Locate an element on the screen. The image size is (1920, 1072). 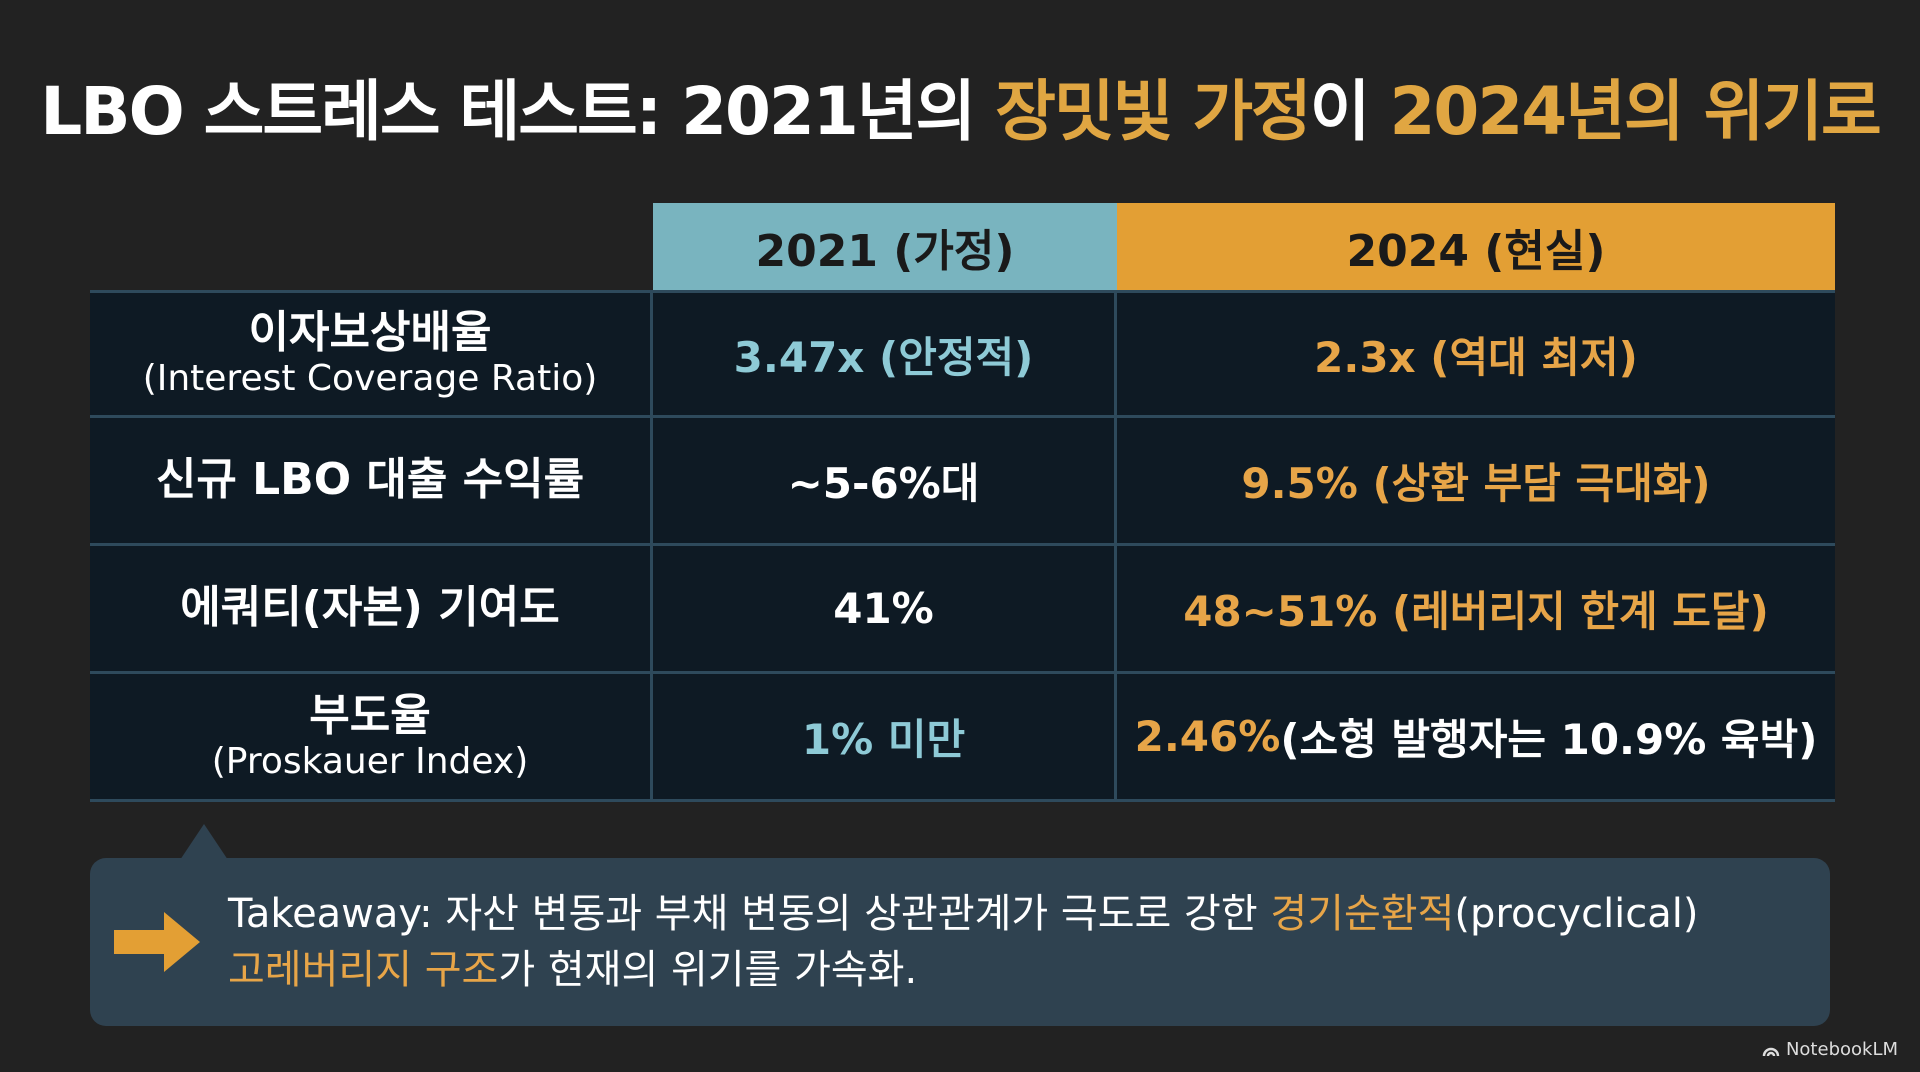
cell-2024-value: 9.5% (상환 부담 극대화) is located at coordinates (1476, 483).